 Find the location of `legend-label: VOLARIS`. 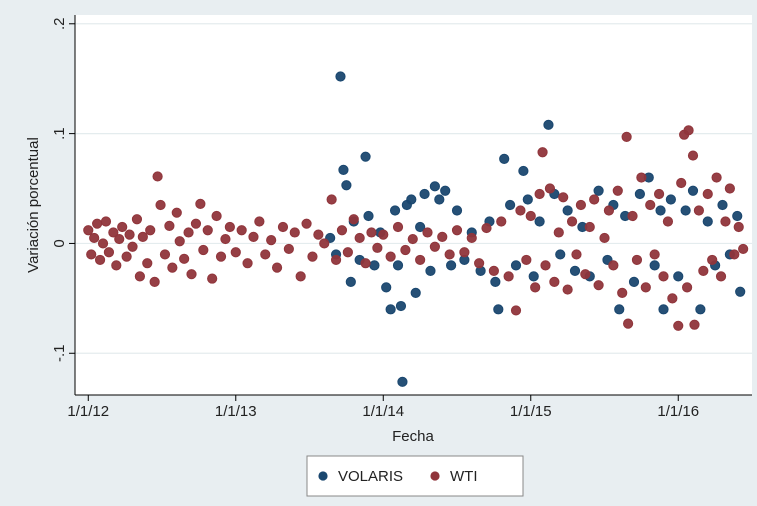

legend-label: VOLARIS is located at coordinates (370, 476).